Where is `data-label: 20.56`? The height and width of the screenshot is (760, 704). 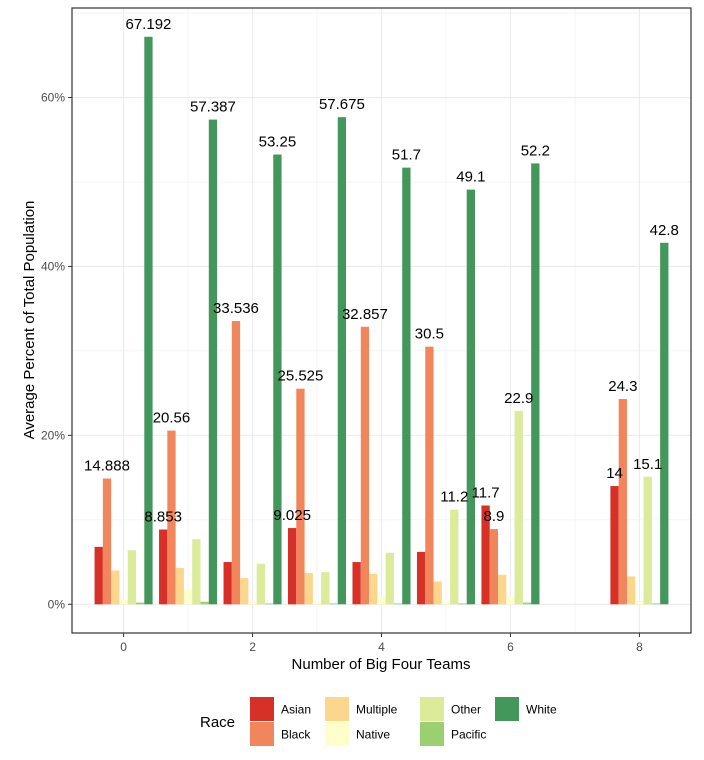
data-label: 20.56 is located at coordinates (172, 418).